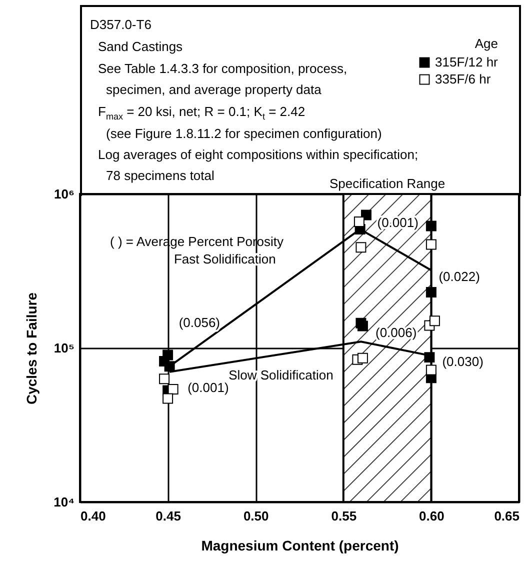 The image size is (532, 574). I want to click on text: Sand Castings, so click(140, 46).